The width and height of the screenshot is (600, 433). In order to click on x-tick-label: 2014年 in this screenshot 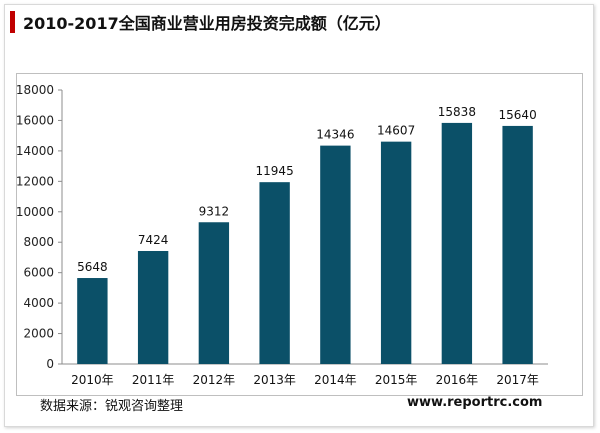, I will do `click(335, 380)`.